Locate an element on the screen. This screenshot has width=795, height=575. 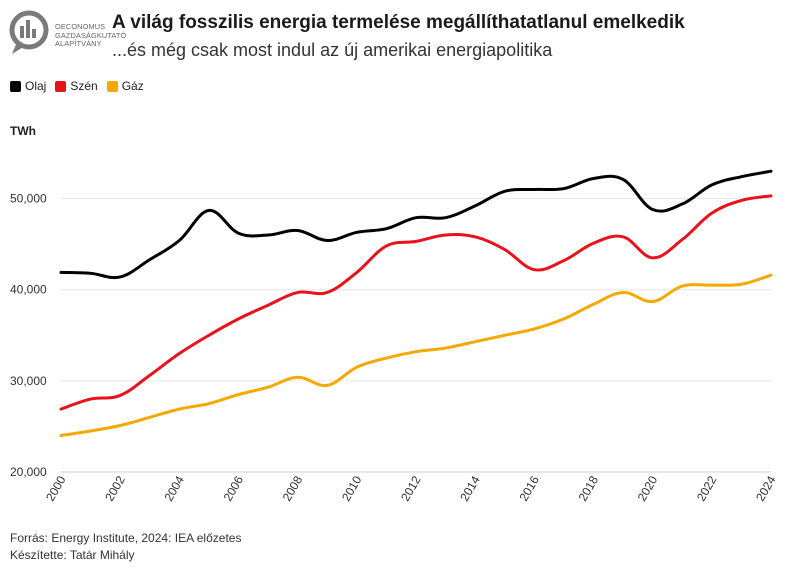
x-tick-label: 2004 is located at coordinates (174, 488).